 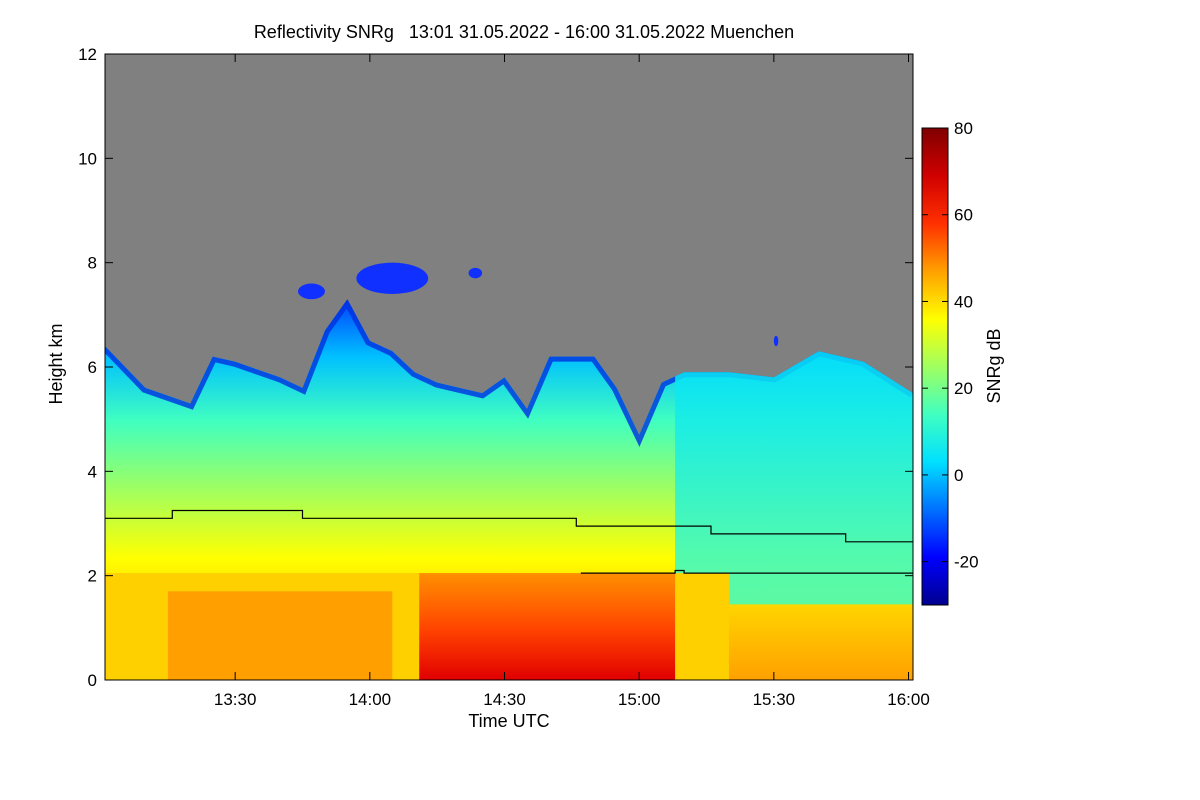 I want to click on x-tick-label: 14:00, so click(x=370, y=699).